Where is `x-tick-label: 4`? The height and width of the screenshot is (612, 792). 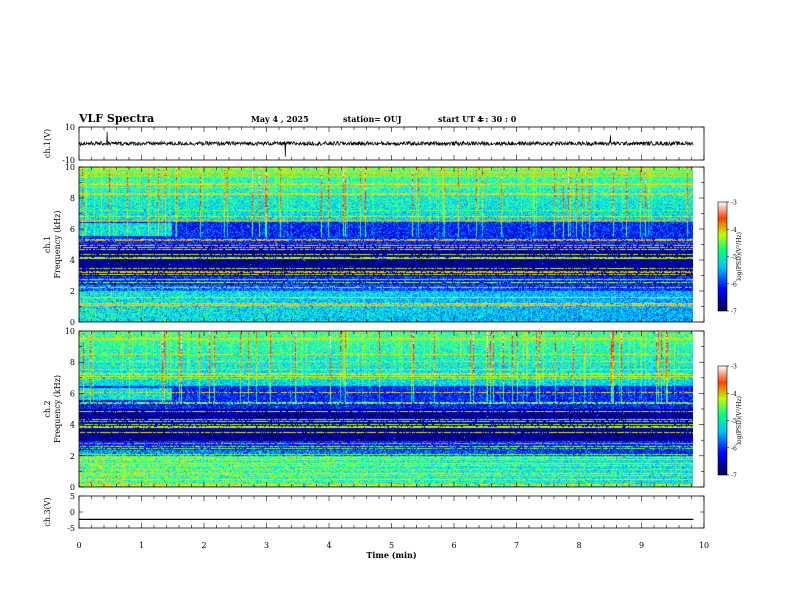
x-tick-label: 4 is located at coordinates (328, 545).